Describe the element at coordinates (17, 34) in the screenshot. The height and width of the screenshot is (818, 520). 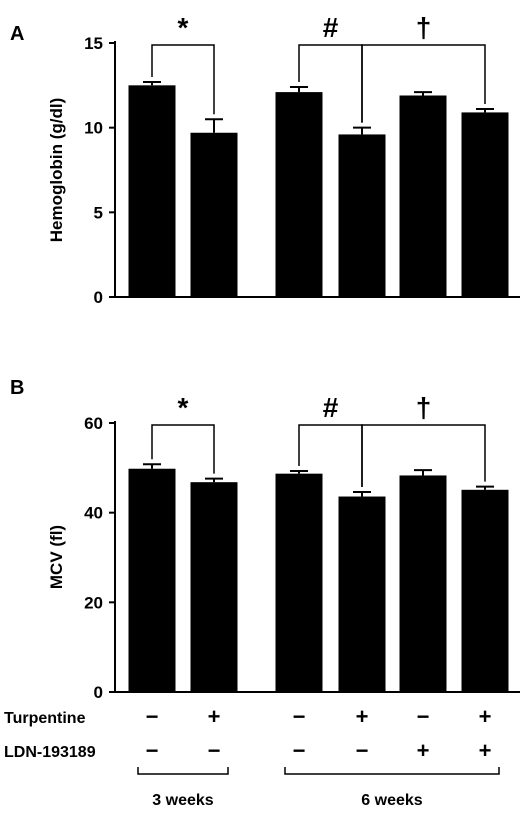
I see `panel-label: A` at that location.